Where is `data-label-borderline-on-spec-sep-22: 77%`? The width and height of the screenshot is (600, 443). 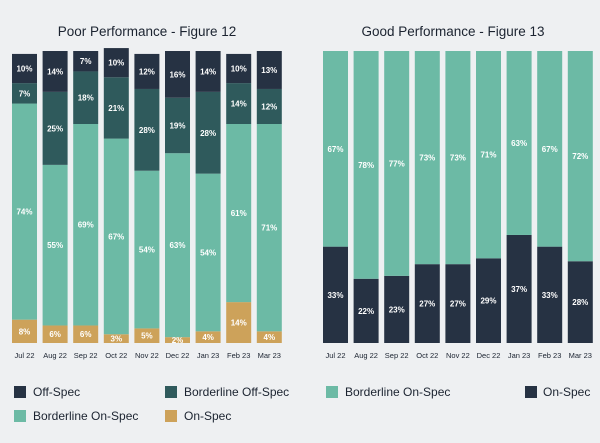
data-label-borderline-on-spec-sep-22: 77% is located at coordinates (397, 163).